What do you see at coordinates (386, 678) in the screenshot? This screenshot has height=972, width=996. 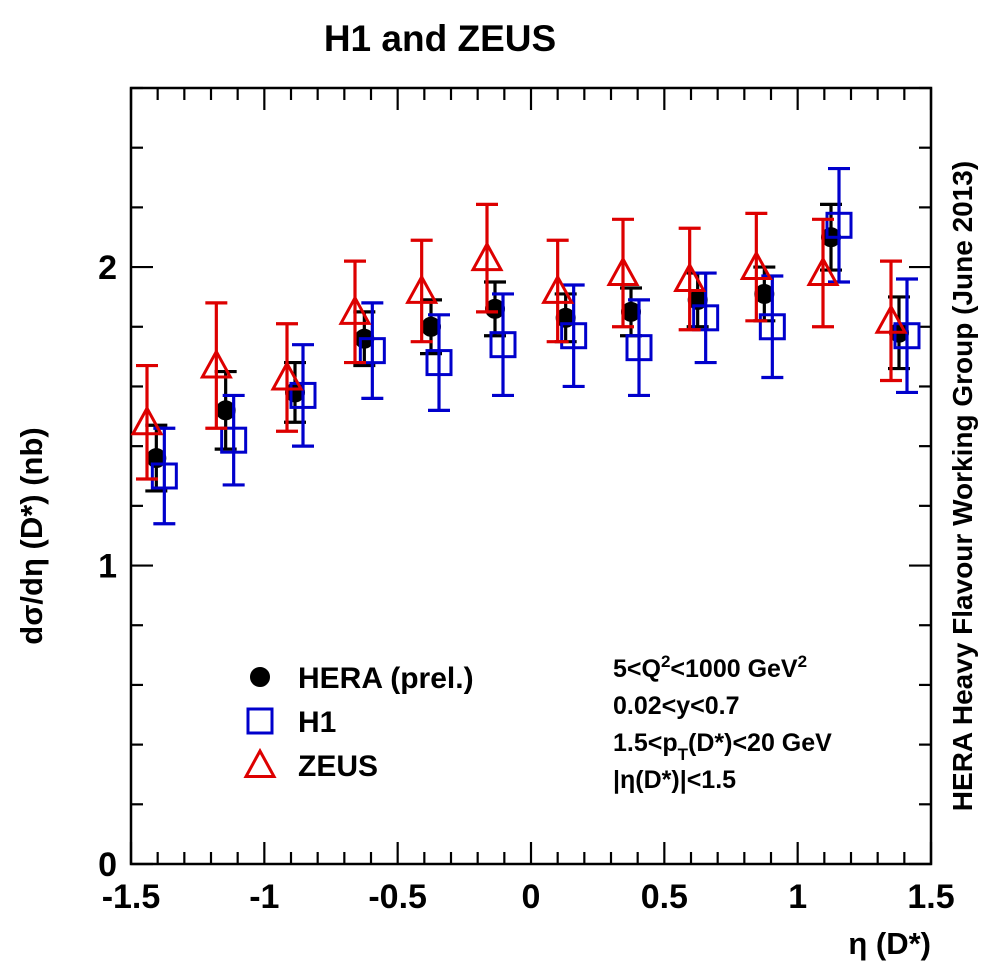 I see `legend-label: HERA (prel.)` at bounding box center [386, 678].